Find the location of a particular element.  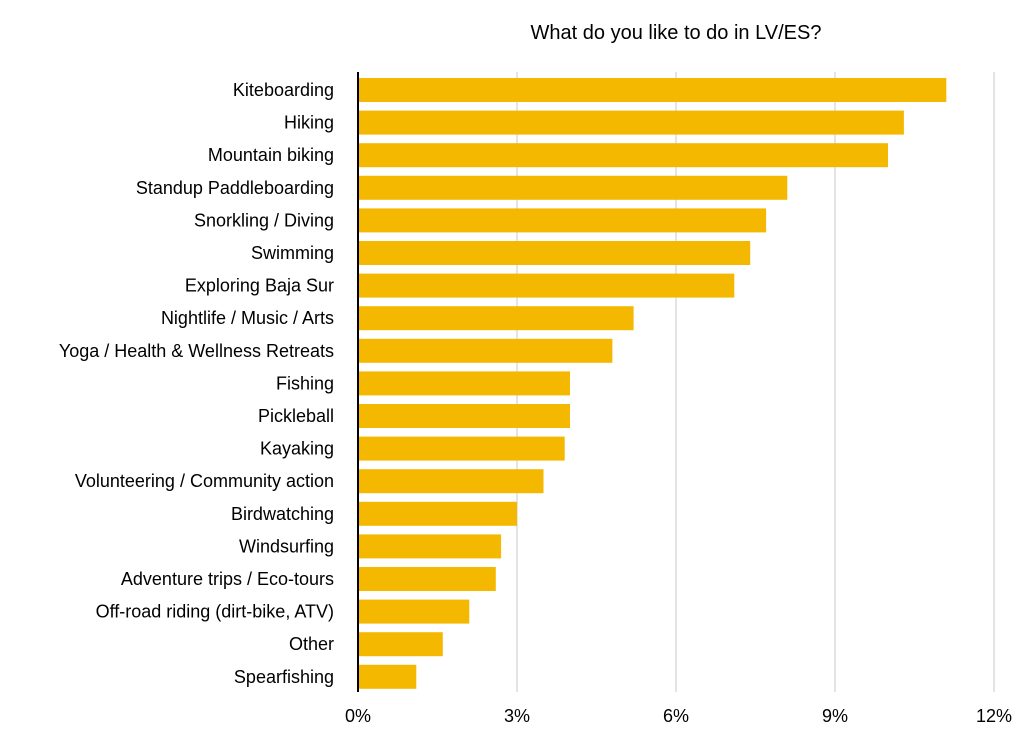

category-label: Swimming is located at coordinates (292, 253).